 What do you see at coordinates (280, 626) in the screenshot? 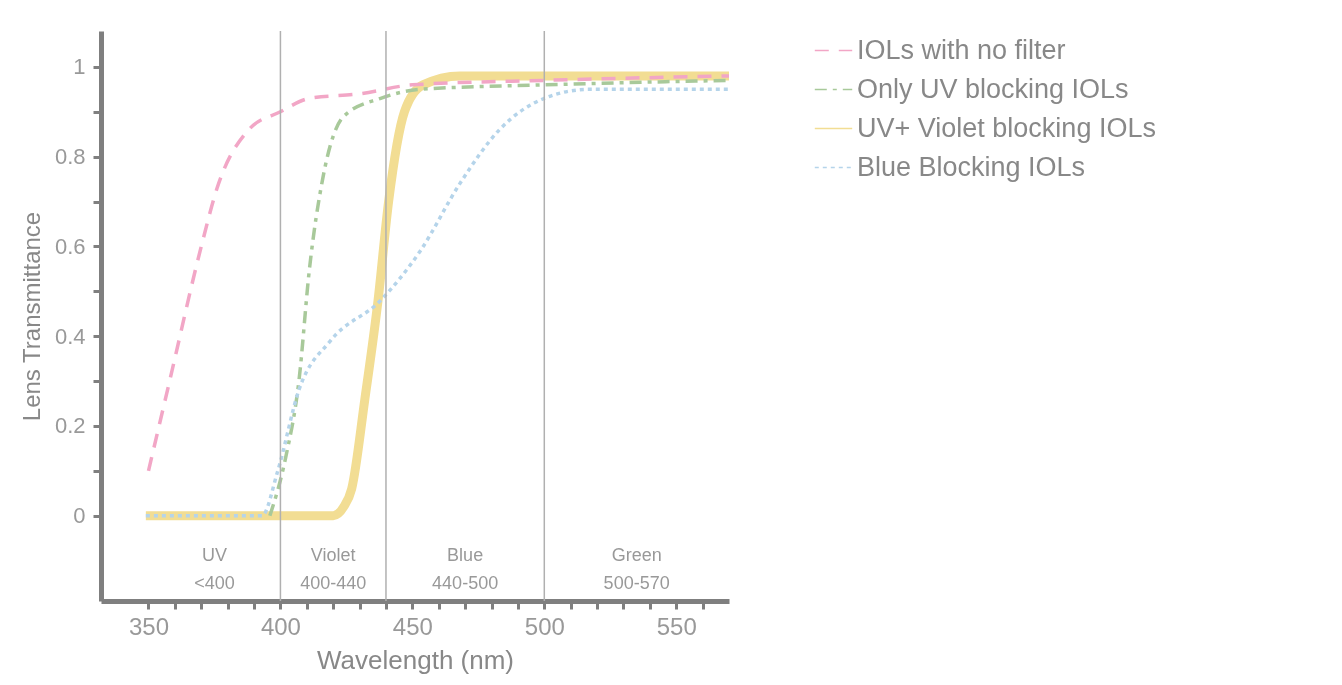
I see `x-tick-label: 400` at bounding box center [280, 626].